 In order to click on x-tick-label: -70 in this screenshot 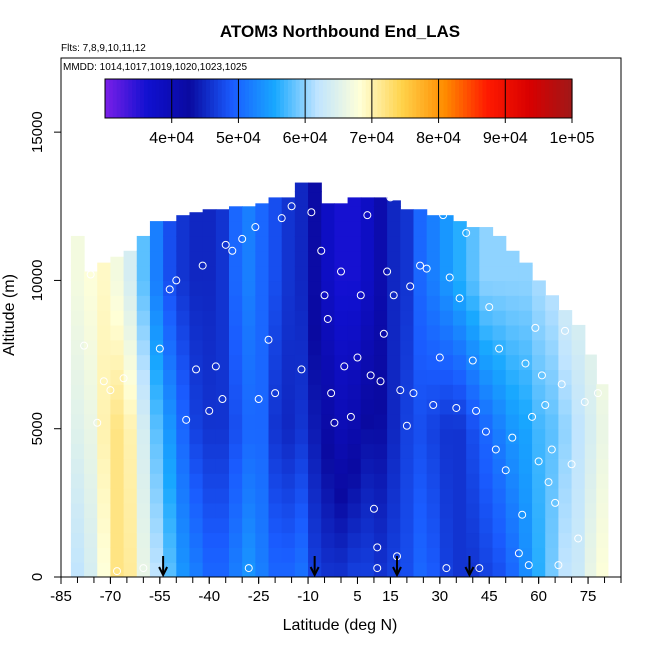, I will do `click(111, 596)`.